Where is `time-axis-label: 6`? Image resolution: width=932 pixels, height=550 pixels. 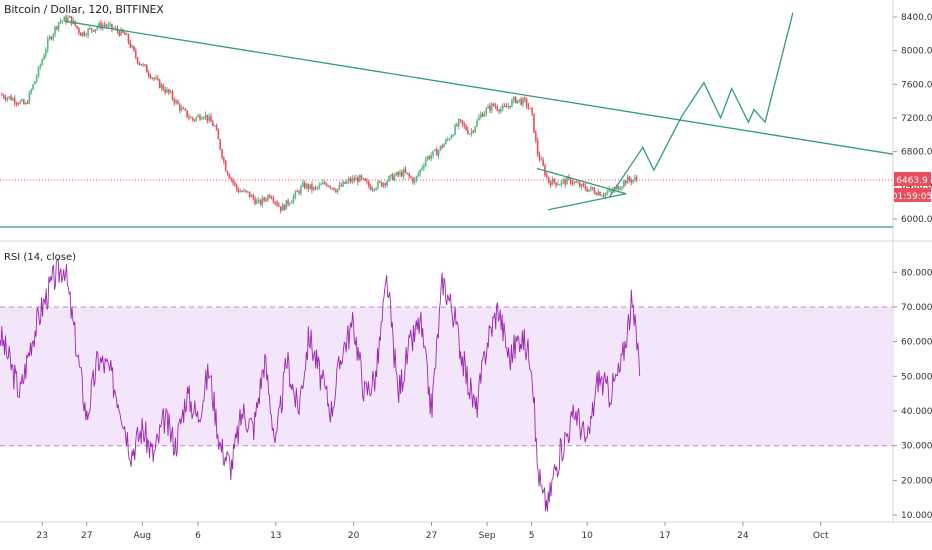
time-axis-label: 6 is located at coordinates (198, 536).